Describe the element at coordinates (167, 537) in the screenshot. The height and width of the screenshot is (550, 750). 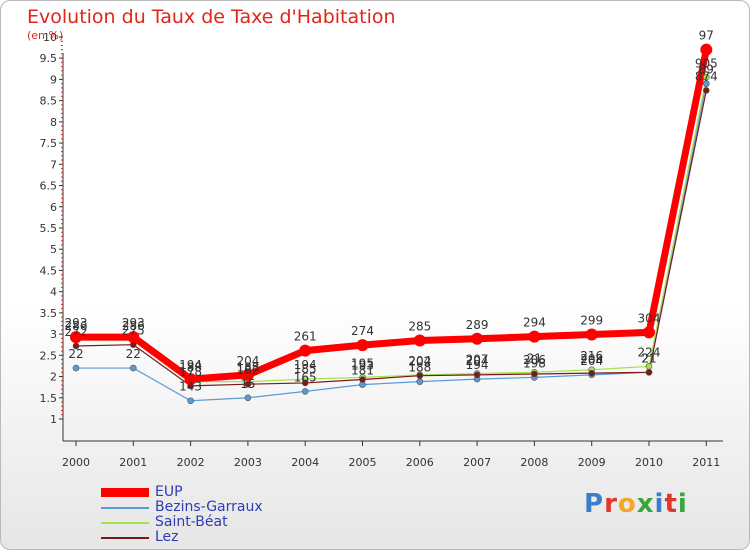
I see `legend-label-lez: Lez` at that location.